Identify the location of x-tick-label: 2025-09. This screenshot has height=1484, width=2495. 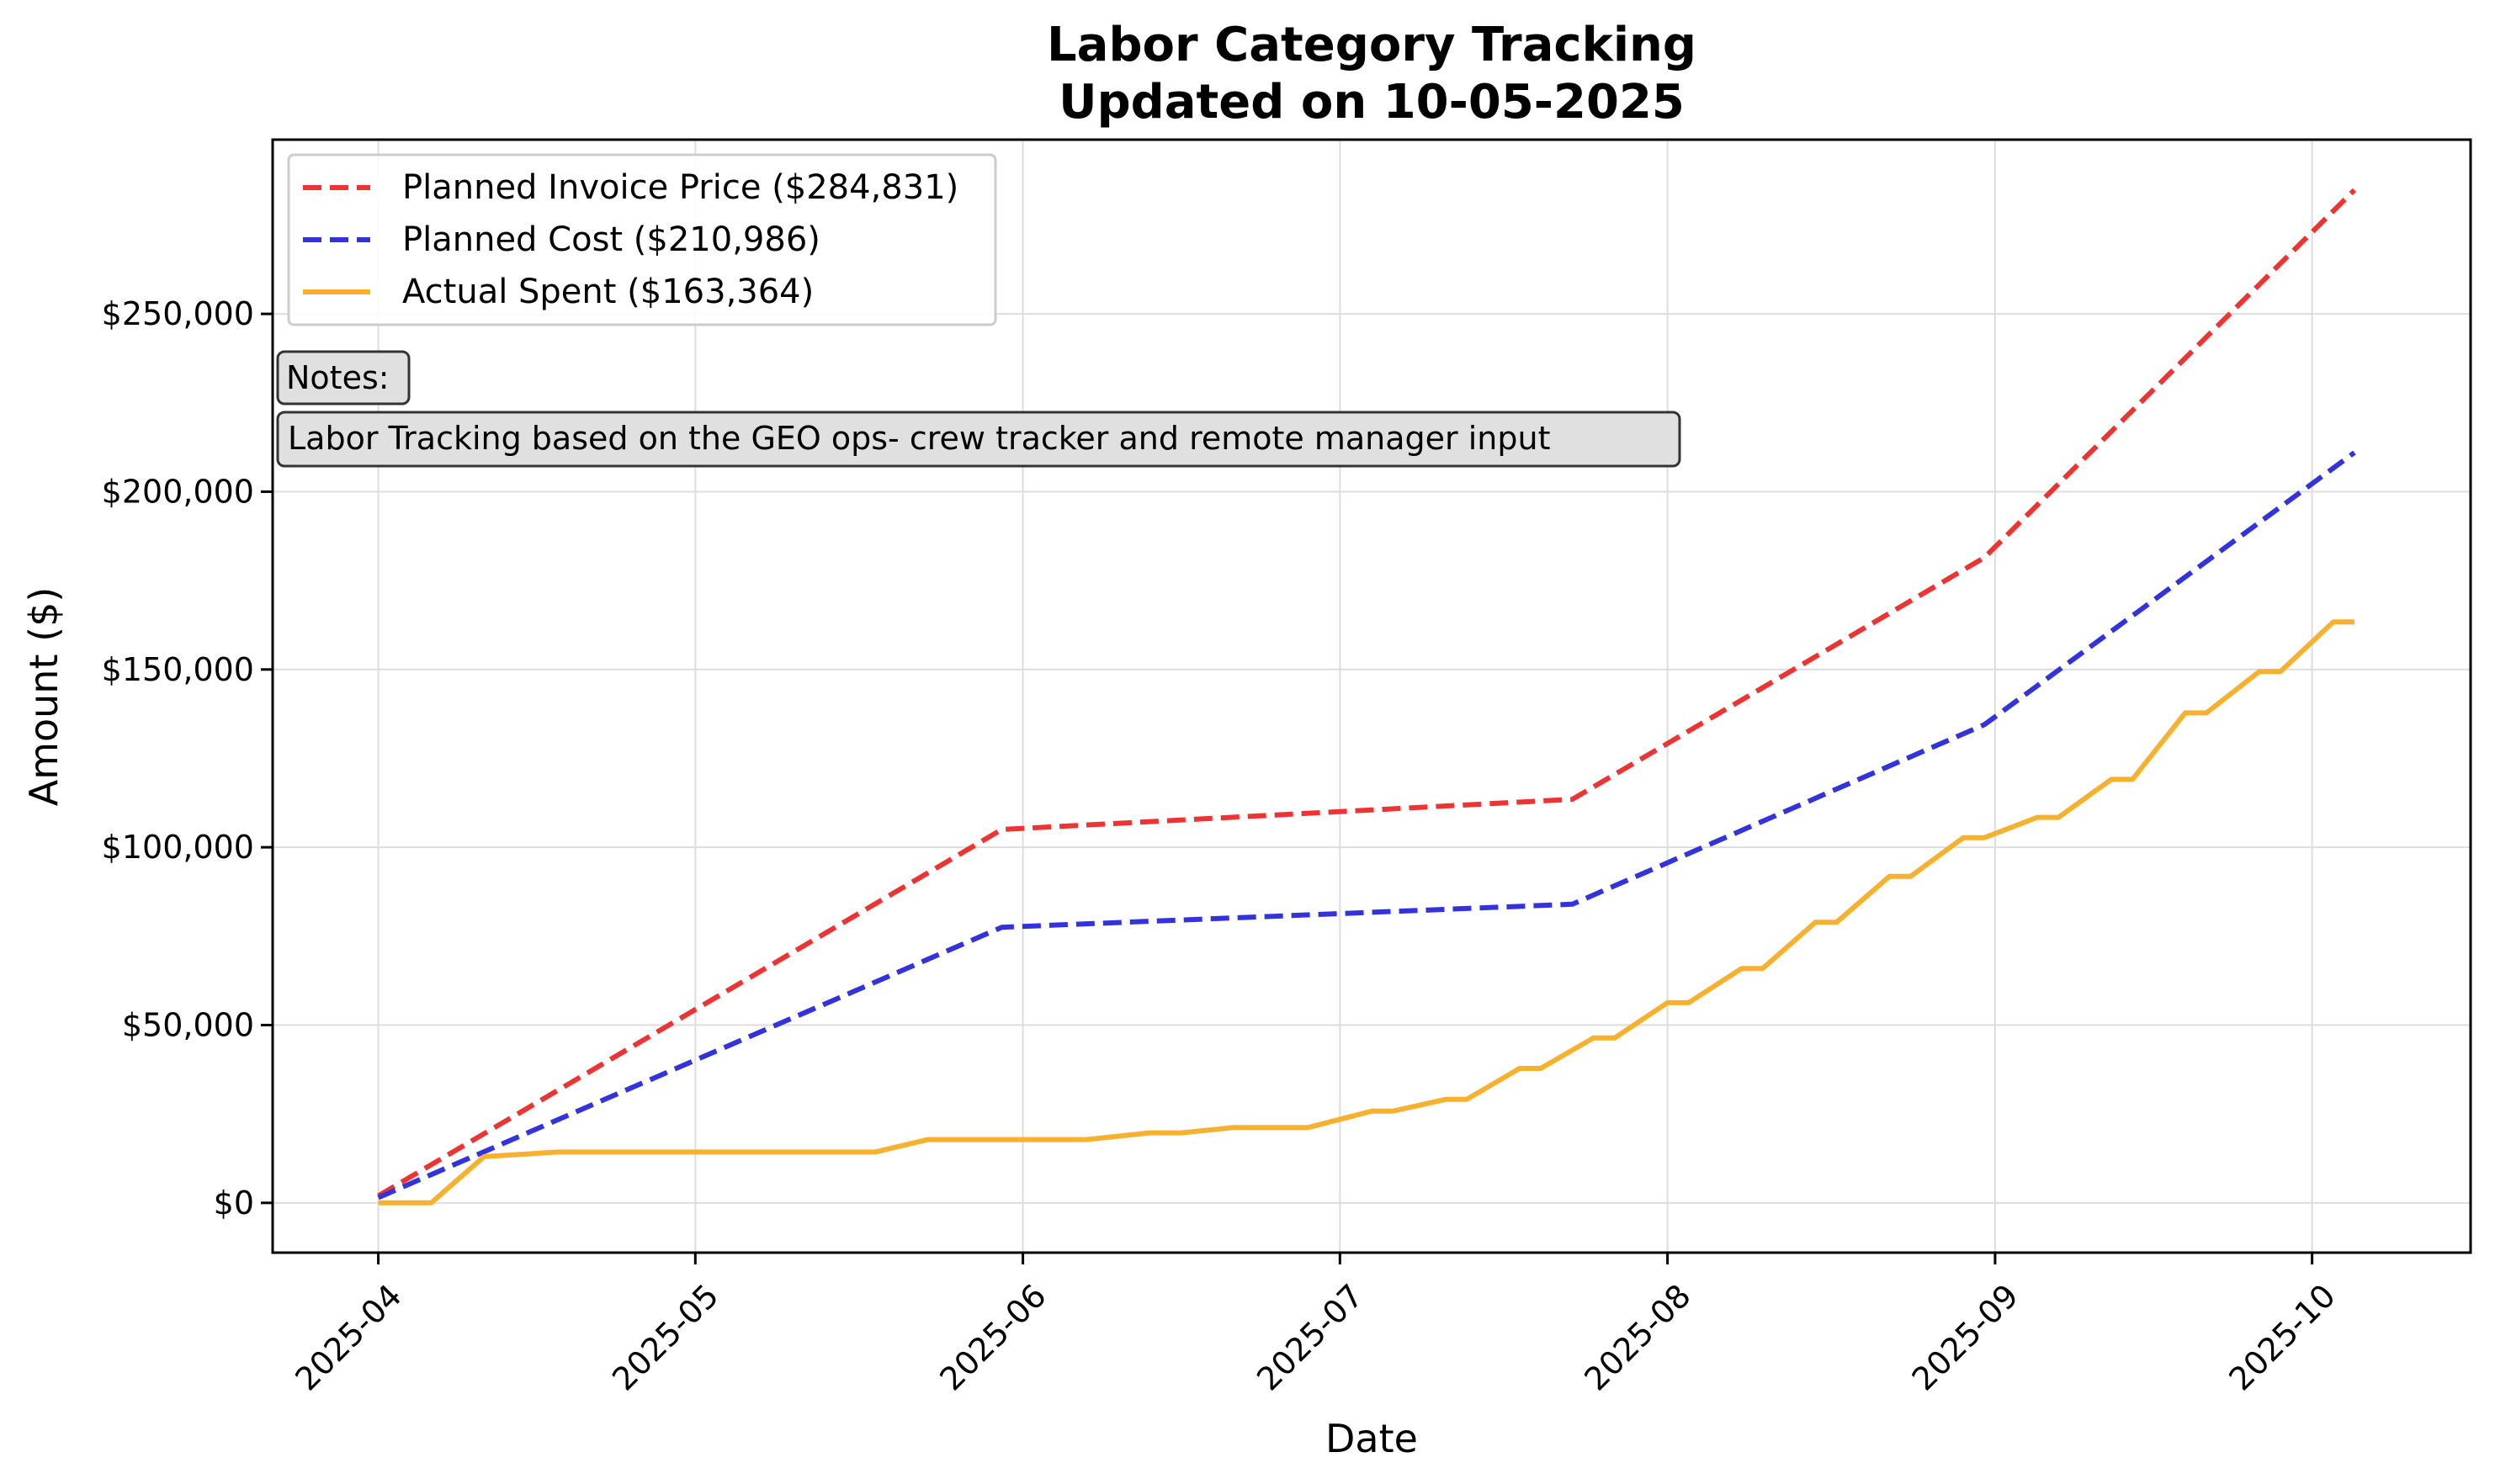
(1965, 1337).